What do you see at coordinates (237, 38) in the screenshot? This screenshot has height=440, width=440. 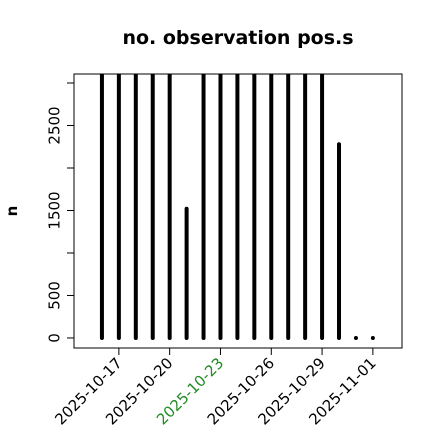 I see `chart-title: no. observation pos.s` at bounding box center [237, 38].